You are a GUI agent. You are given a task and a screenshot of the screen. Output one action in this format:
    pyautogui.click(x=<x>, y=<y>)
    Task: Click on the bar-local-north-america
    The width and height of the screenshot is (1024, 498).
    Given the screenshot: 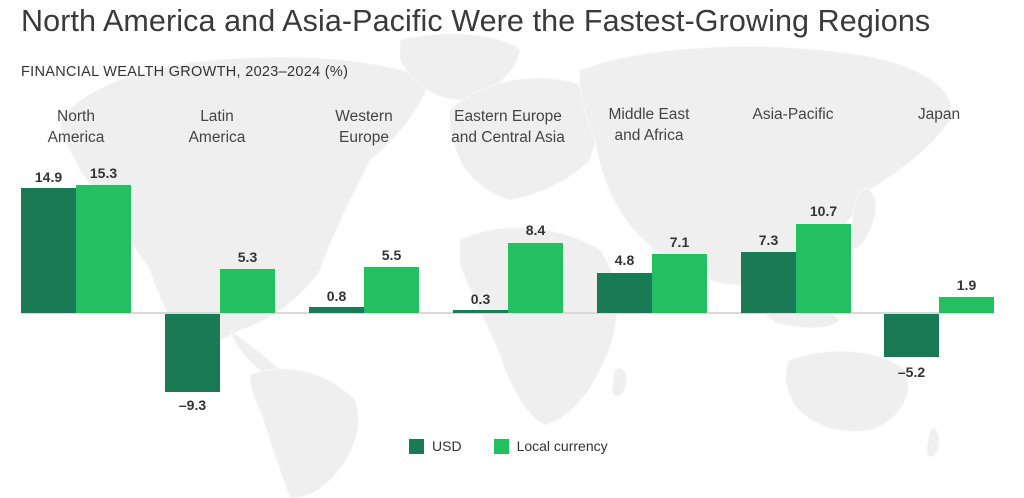 What is the action you would take?
    pyautogui.click(x=103, y=249)
    